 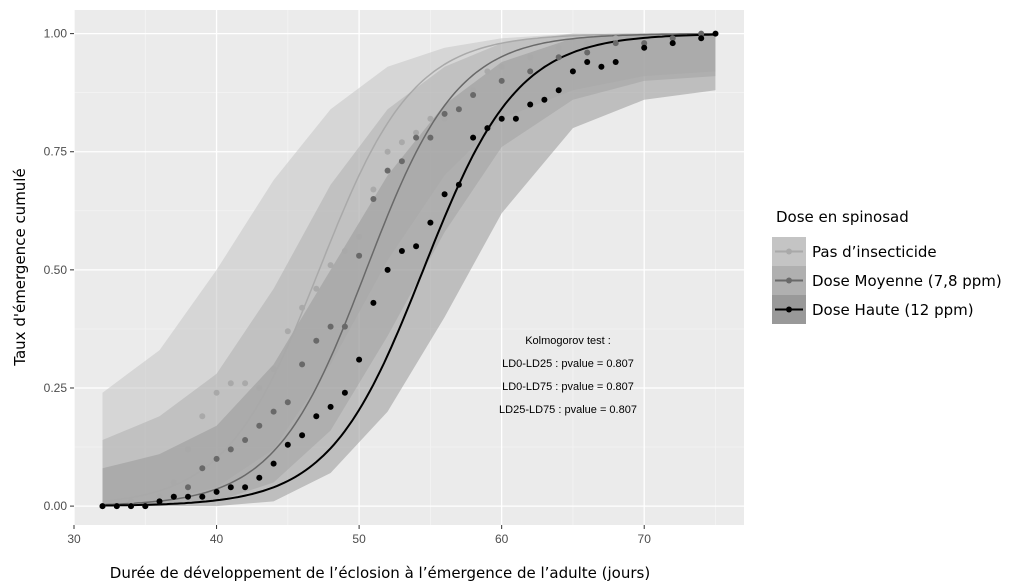 I want to click on x-tick-label: 50, so click(x=359, y=539).